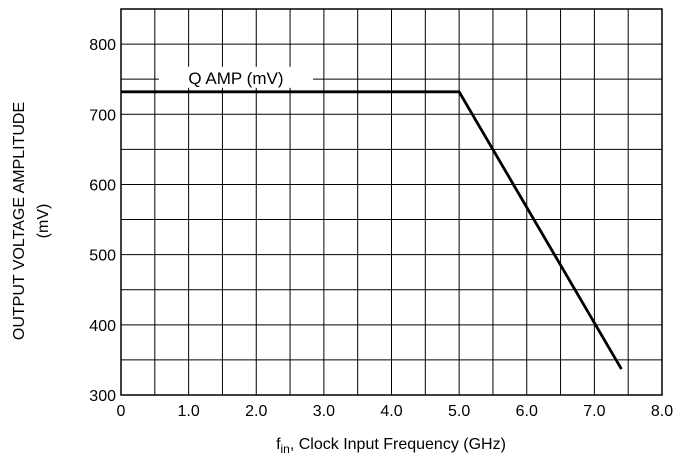 Image resolution: width=684 pixels, height=459 pixels. What do you see at coordinates (121, 411) in the screenshot?
I see `x-tick-label: 0` at bounding box center [121, 411].